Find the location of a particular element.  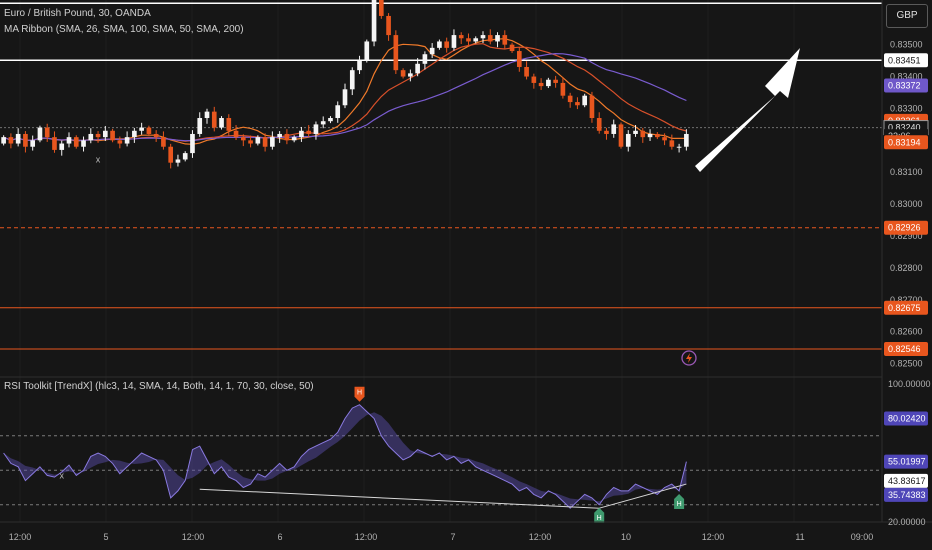

time-label: 10 is located at coordinates (626, 537).